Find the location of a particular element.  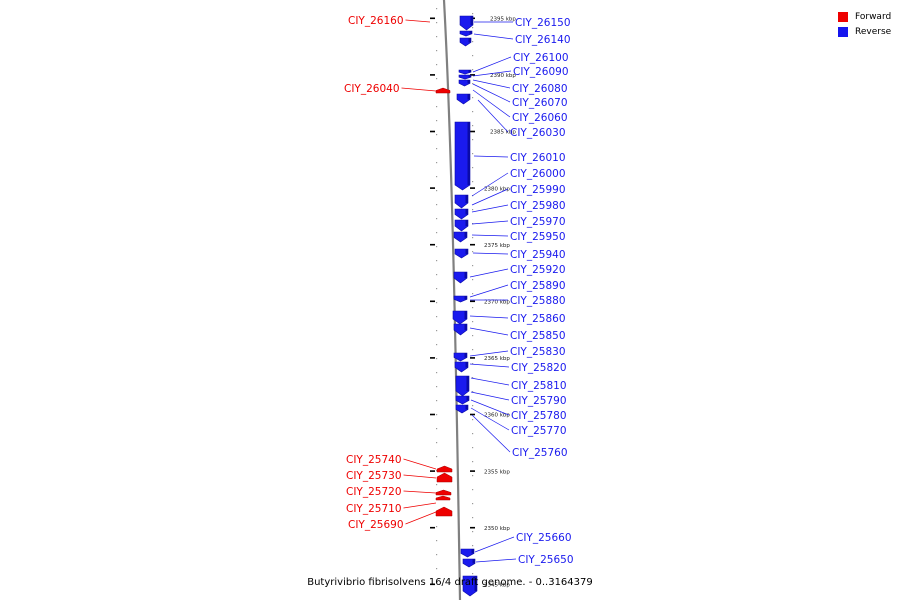

reverse-gene-label: CIY_25790 is located at coordinates (539, 401).